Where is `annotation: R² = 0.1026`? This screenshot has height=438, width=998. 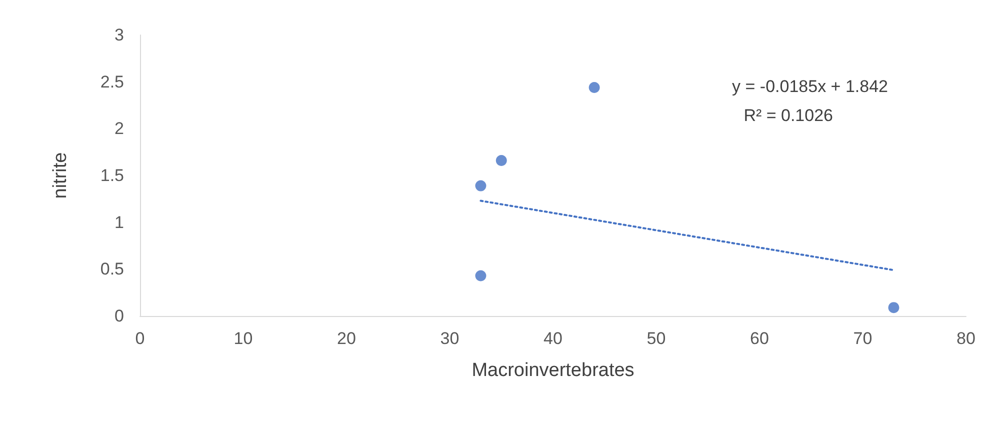 annotation: R² = 0.1026 is located at coordinates (789, 115).